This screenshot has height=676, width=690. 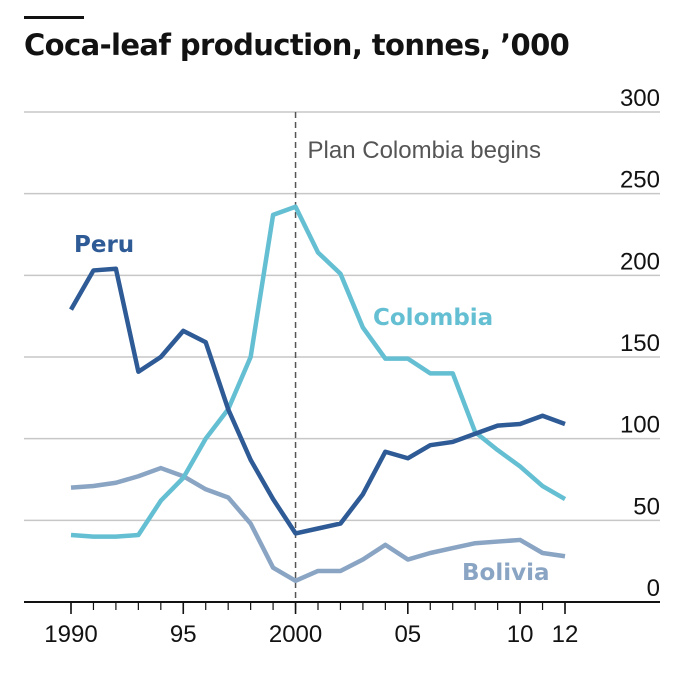 I want to click on x-tick-label: 2000, so click(x=295, y=634).